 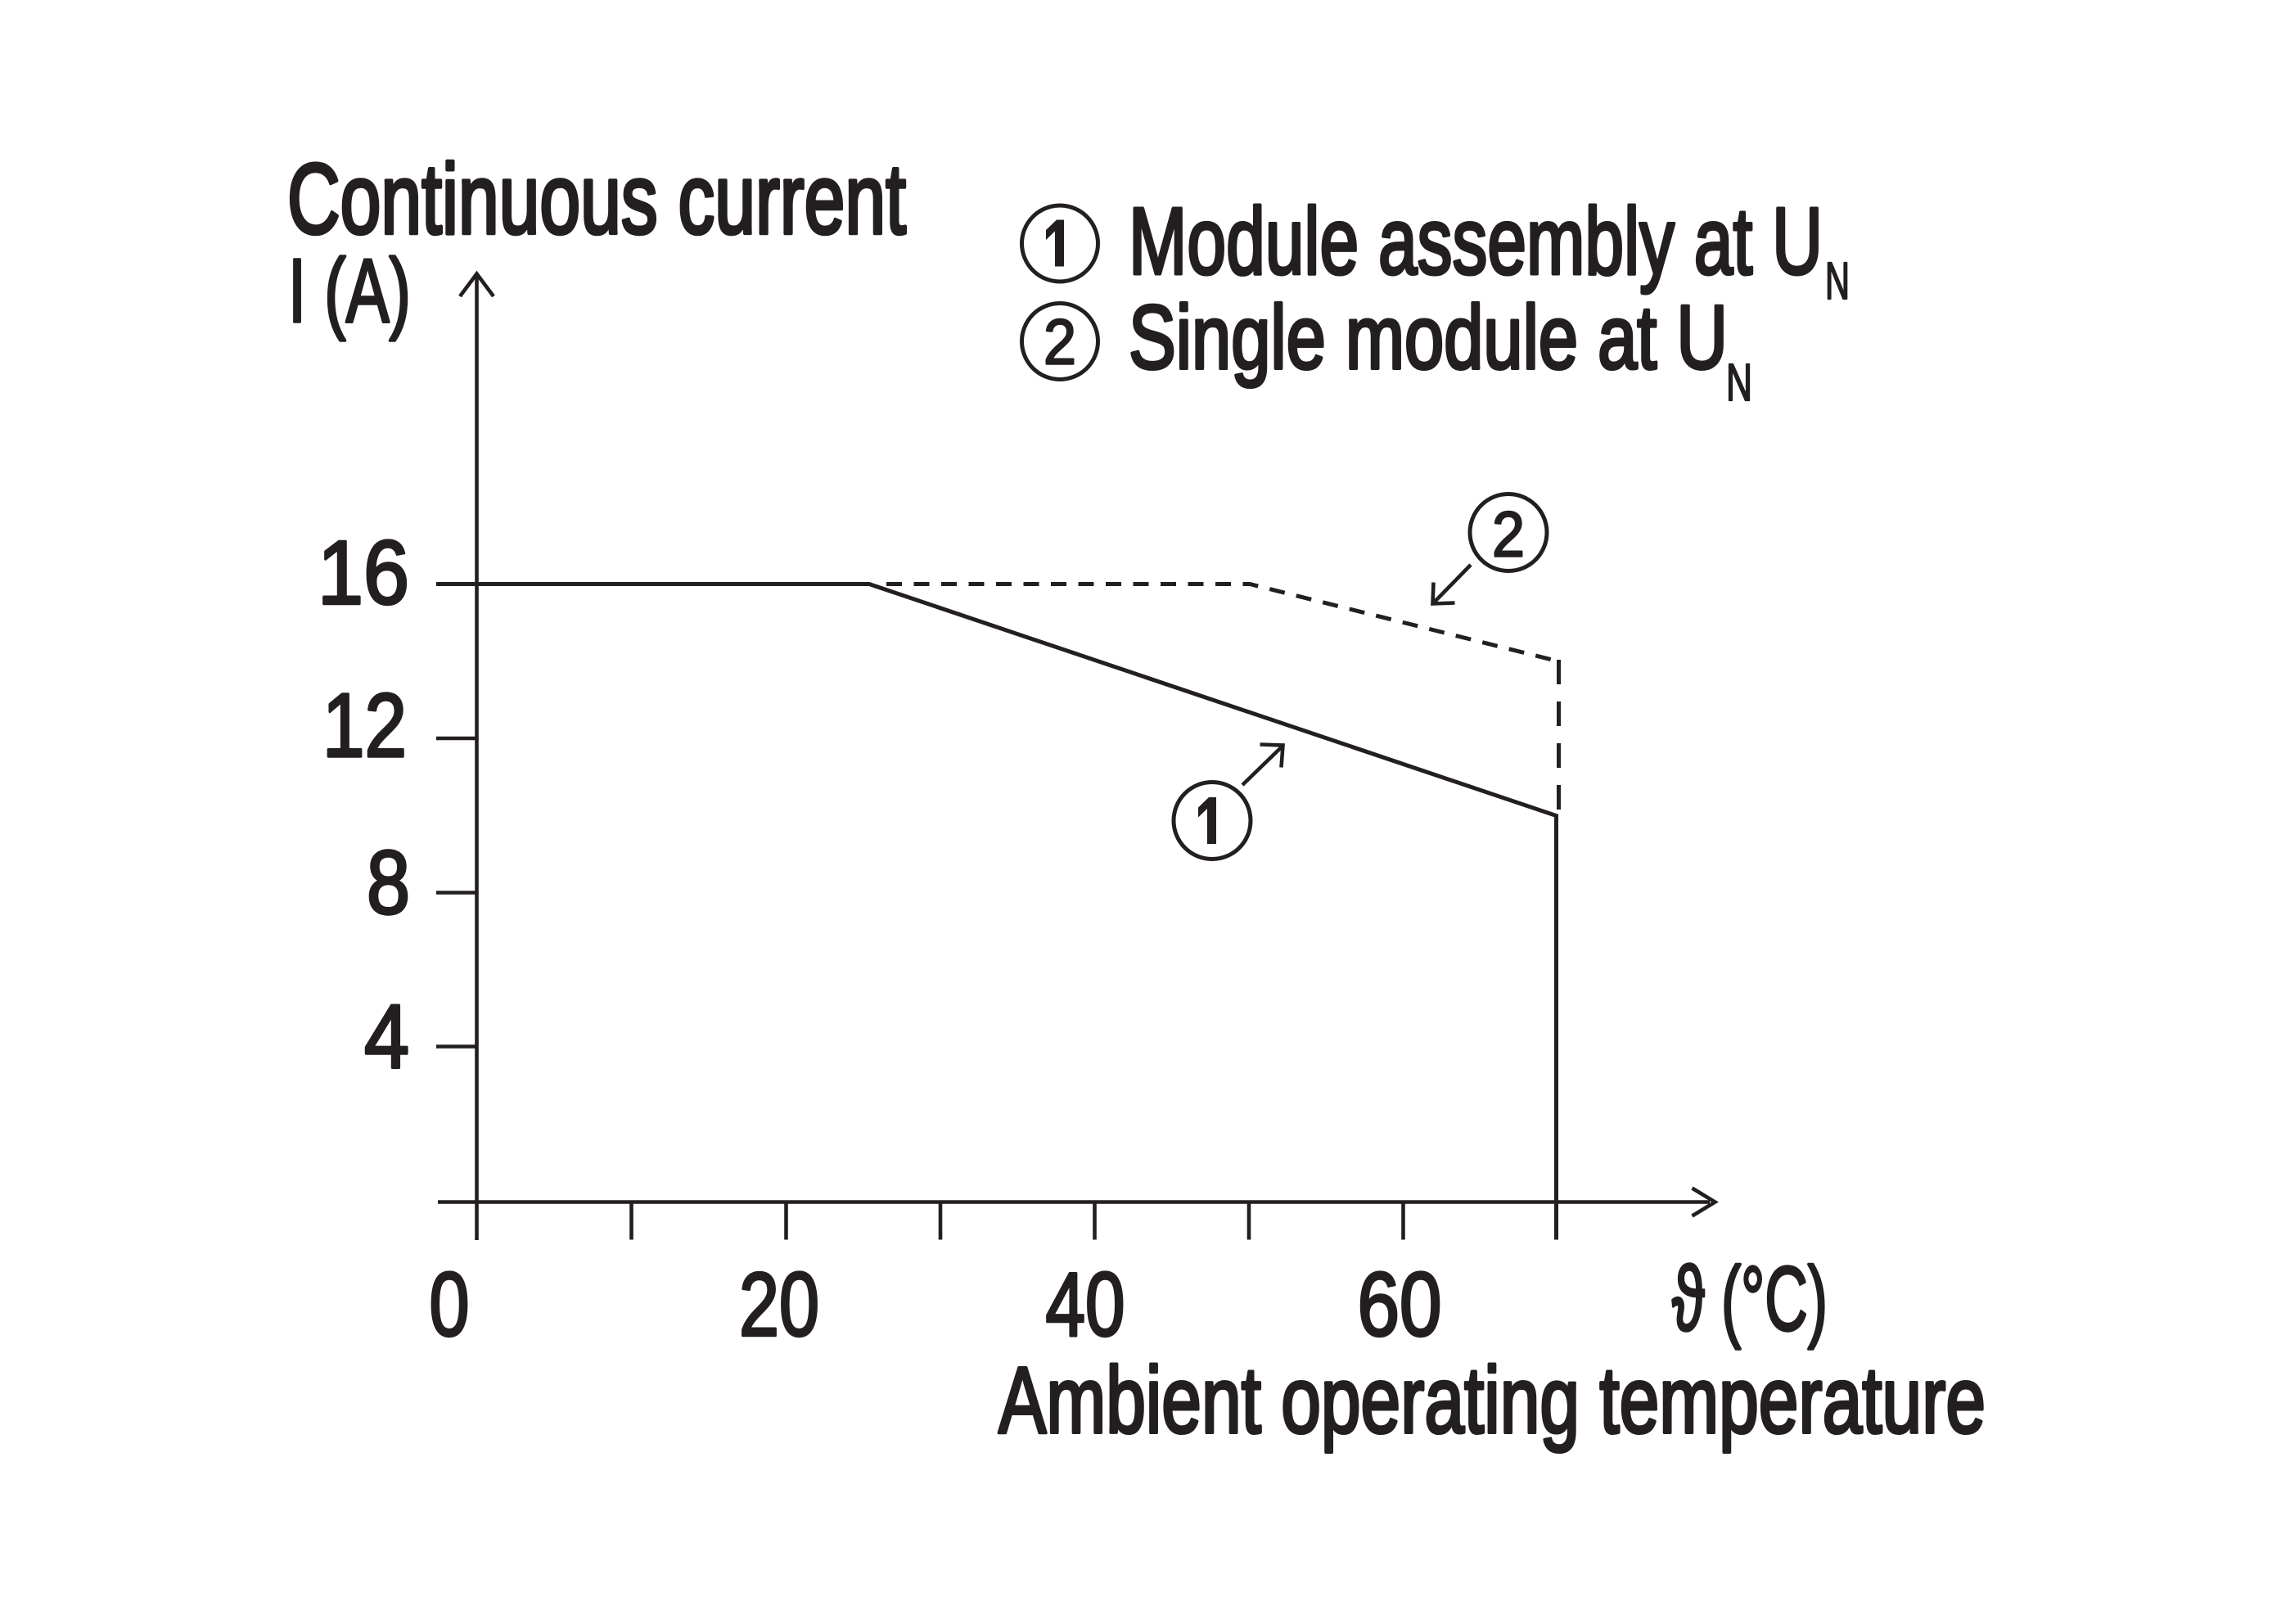 What do you see at coordinates (1428, 337) in the screenshot?
I see `svg-text: Single module at U` at bounding box center [1428, 337].